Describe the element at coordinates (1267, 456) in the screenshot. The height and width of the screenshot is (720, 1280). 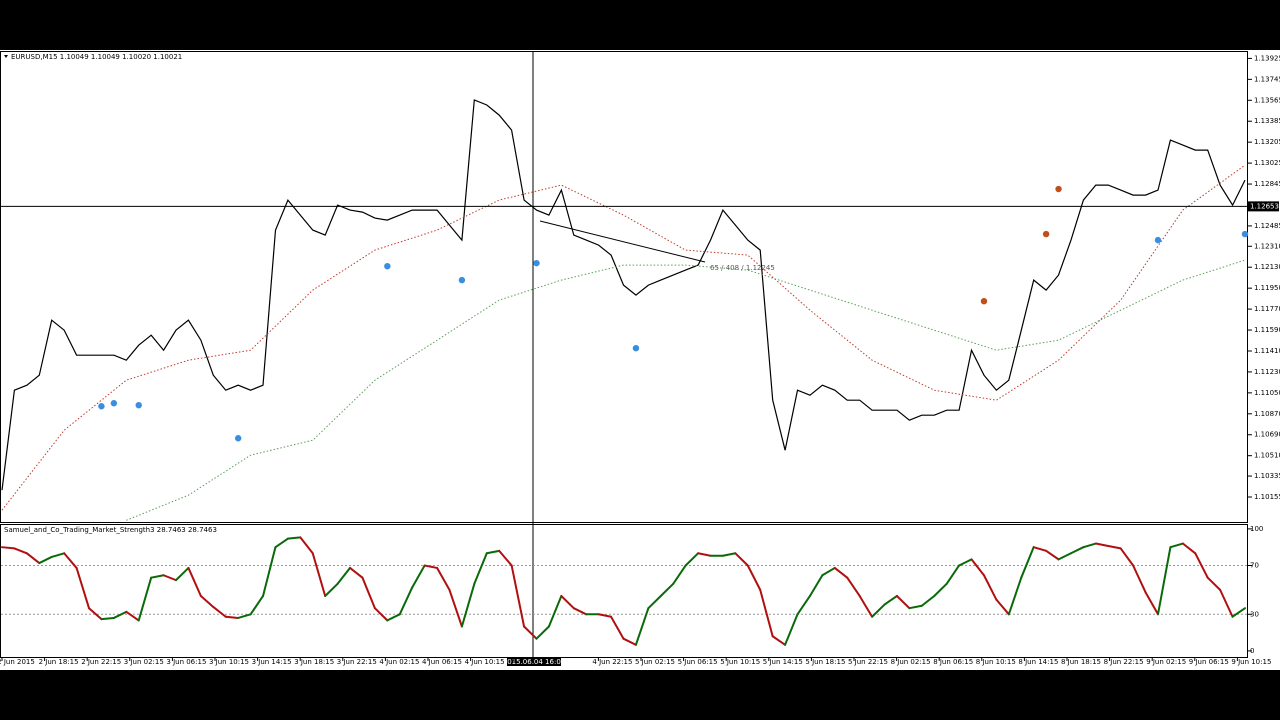
I see `y-tick-label: 1.10510` at that location.